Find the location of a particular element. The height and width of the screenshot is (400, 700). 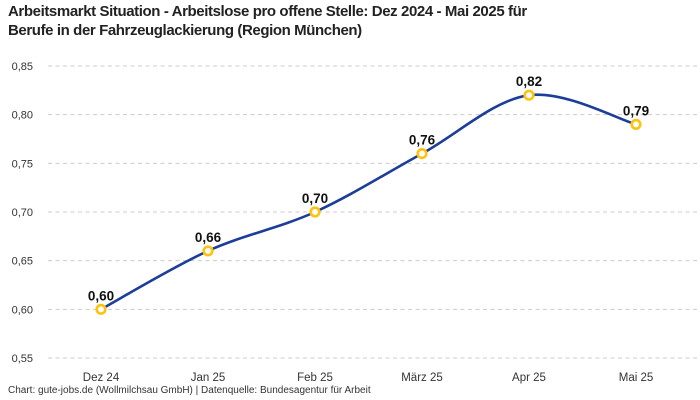

data-point-value-label: 0,66 is located at coordinates (208, 237).